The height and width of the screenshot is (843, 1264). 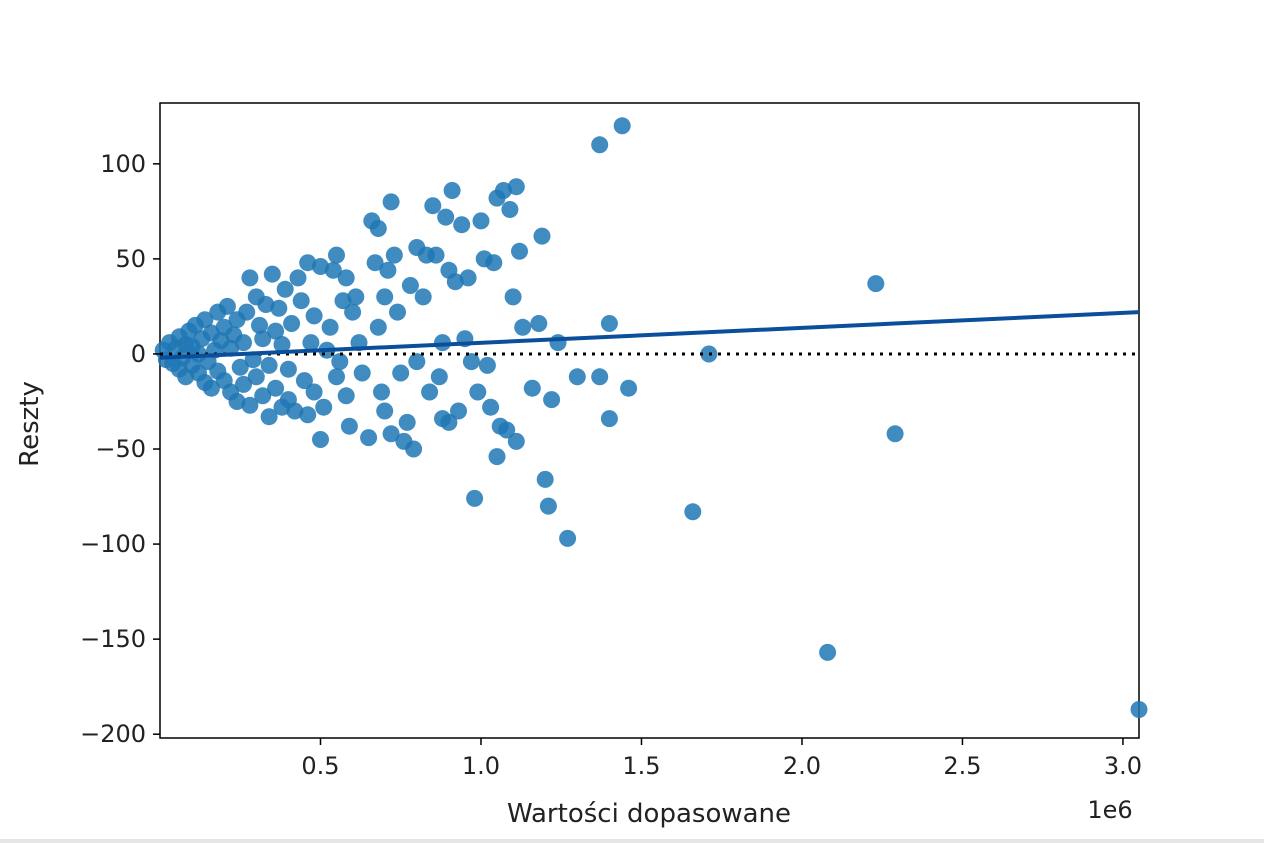 I want to click on y-axis: 100 50 0 −50 −100 −150 −200, so click(x=120, y=449).